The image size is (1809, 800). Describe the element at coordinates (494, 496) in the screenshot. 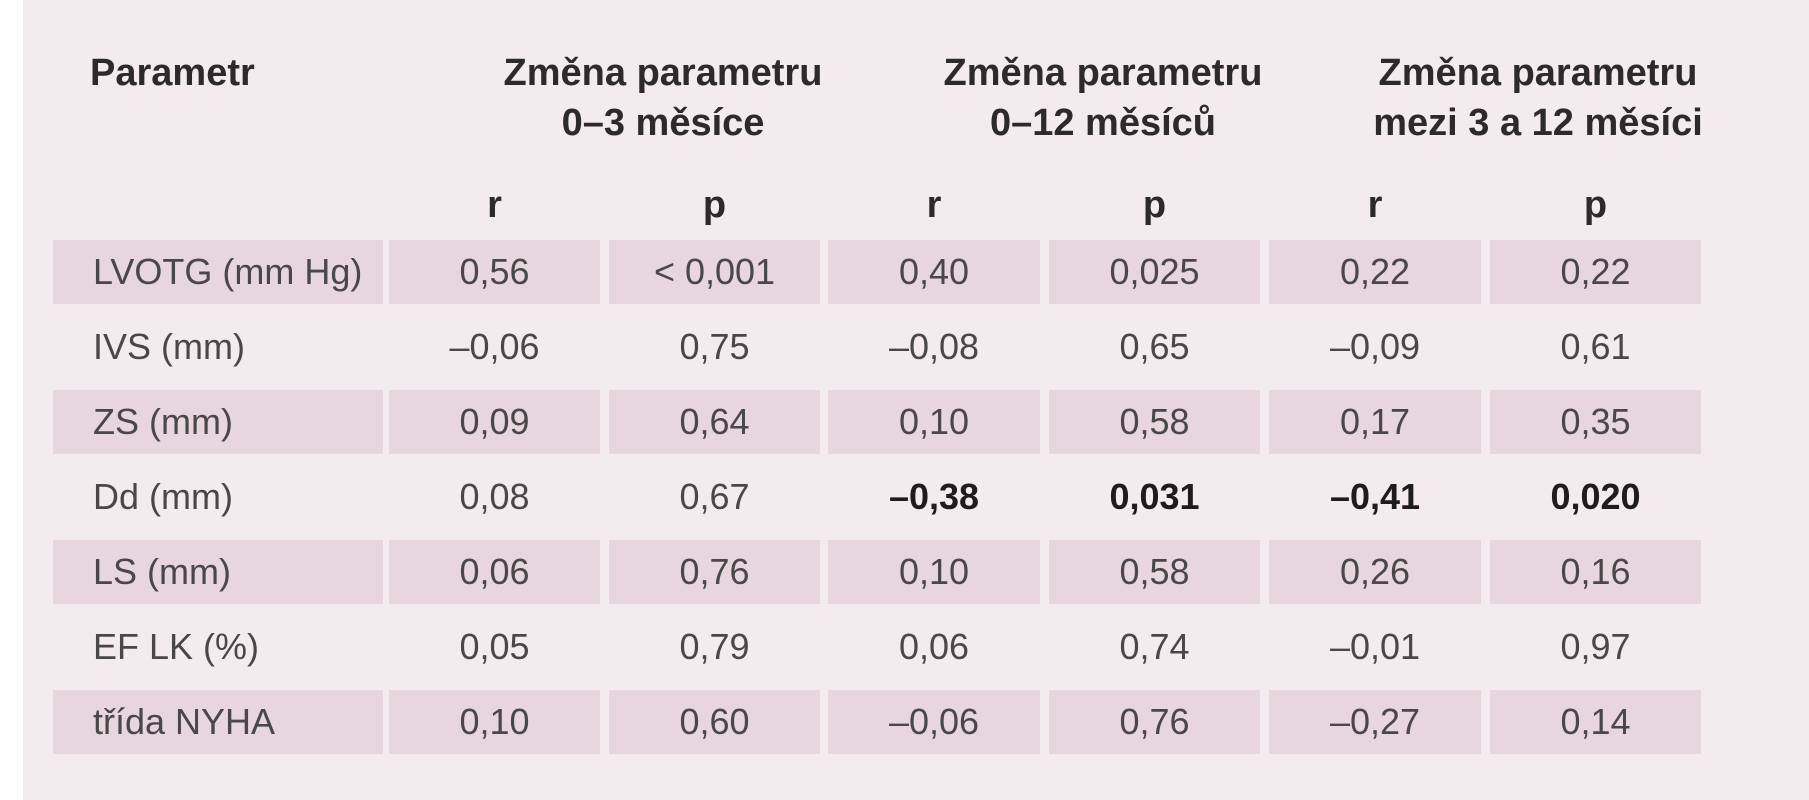

I see `table-cell-r-0-3: 0,08` at that location.